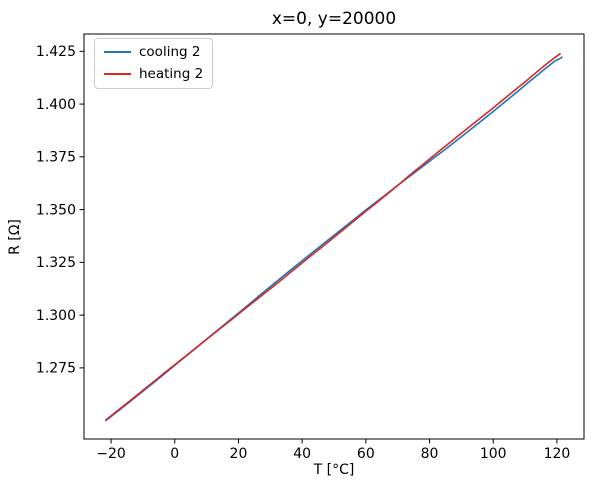 The height and width of the screenshot is (500, 600). What do you see at coordinates (366, 454) in the screenshot?
I see `x-tick-label: 60` at bounding box center [366, 454].